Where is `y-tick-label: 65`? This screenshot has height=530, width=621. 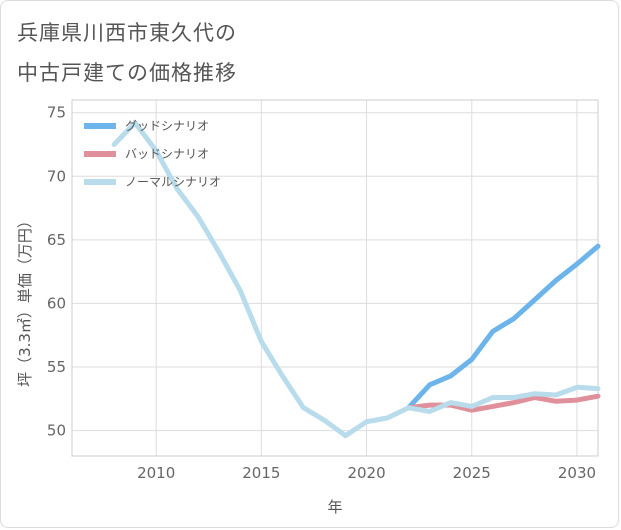 y-tick-label: 65 is located at coordinates (56, 240).